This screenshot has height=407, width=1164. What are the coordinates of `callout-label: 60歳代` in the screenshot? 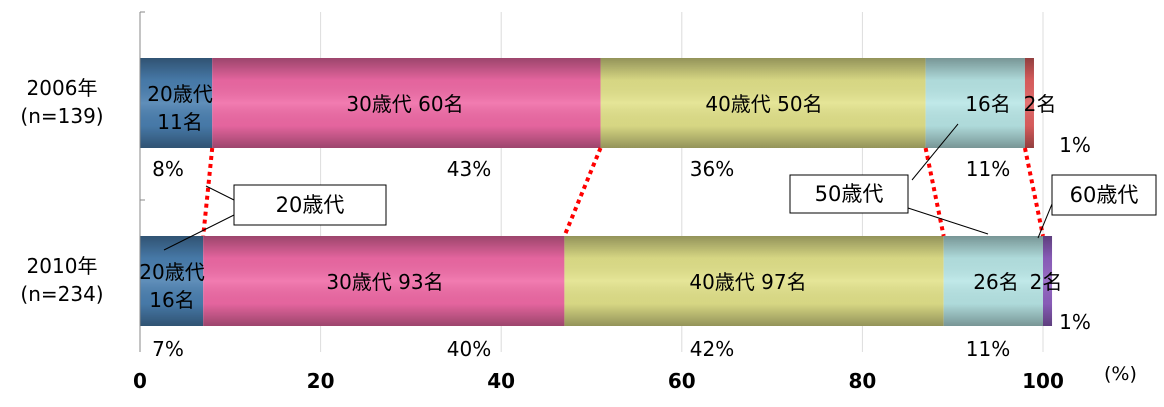 It's located at (1104, 195).